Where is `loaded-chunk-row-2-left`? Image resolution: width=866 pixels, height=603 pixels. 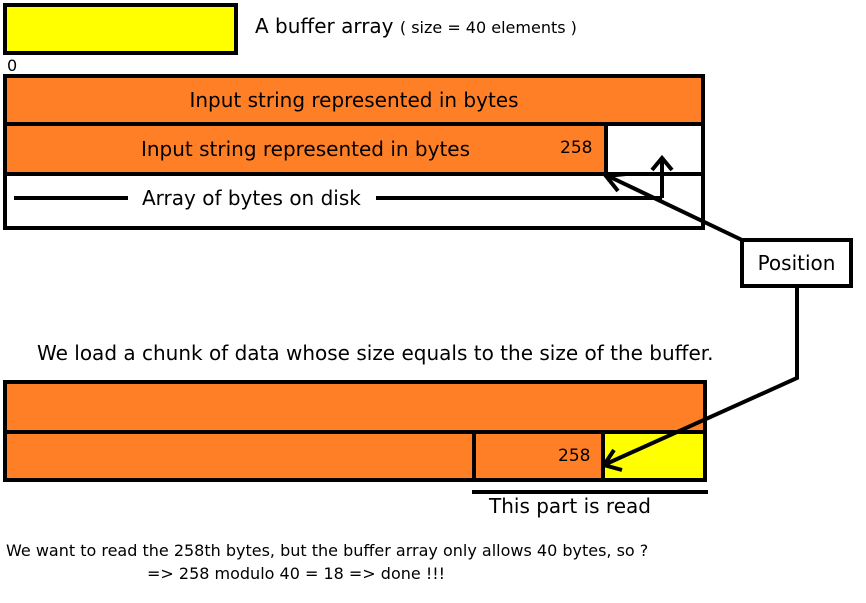
loaded-chunk-row-2-left is located at coordinates (239, 456).